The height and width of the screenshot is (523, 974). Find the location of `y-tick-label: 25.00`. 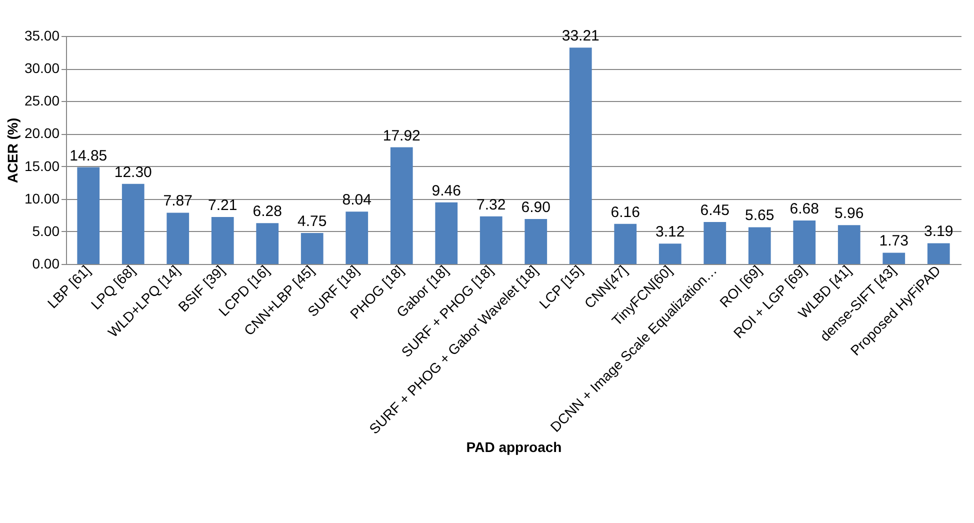

y-tick-label: 25.00 is located at coordinates (42, 100).